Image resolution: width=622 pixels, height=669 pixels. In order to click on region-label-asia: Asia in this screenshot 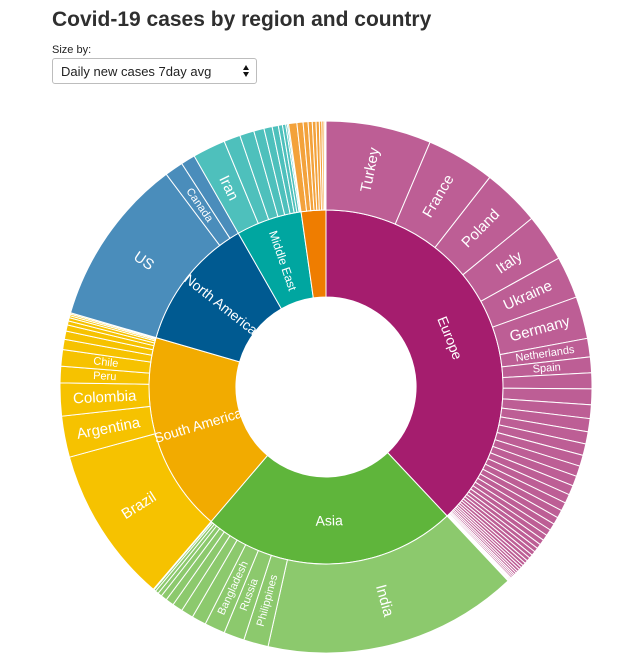, I will do `click(329, 520)`.